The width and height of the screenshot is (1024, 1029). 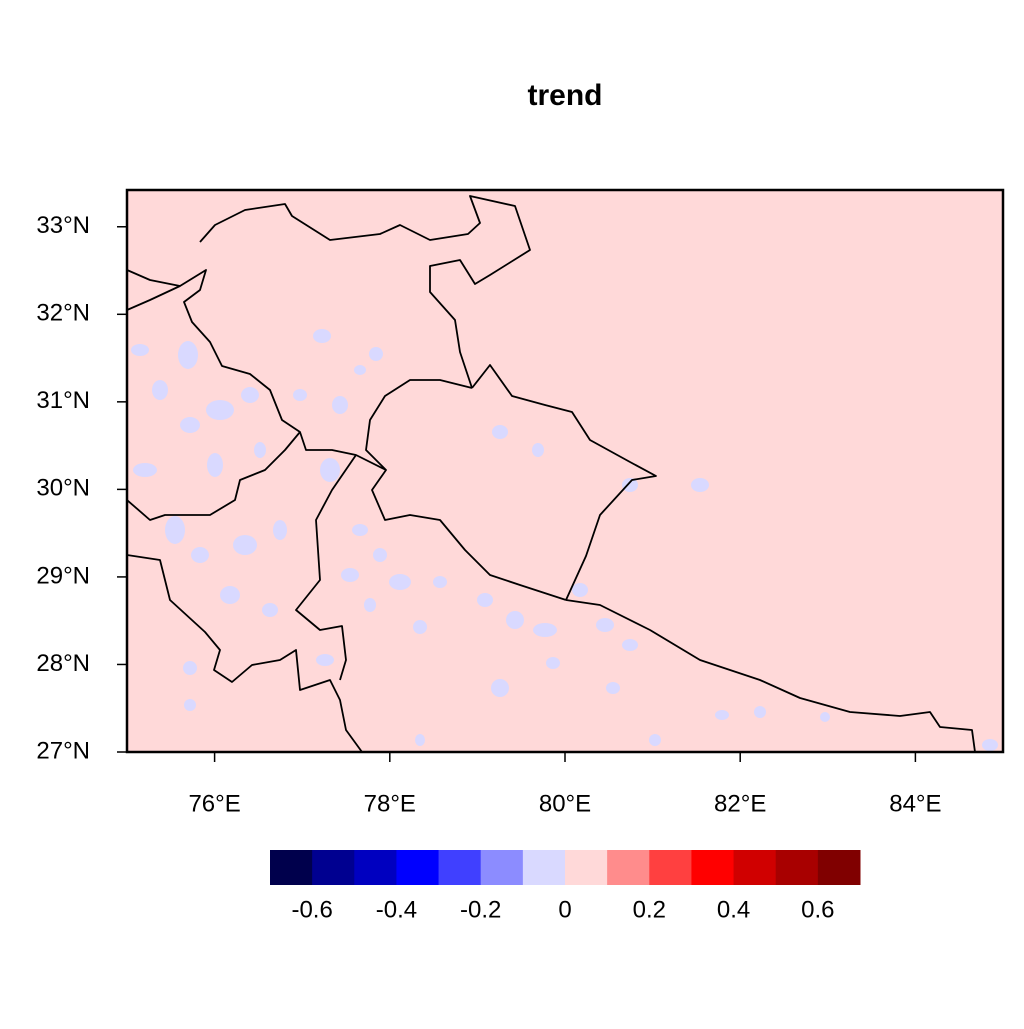 What do you see at coordinates (564, 909) in the screenshot?
I see `colorbar-label: 0` at bounding box center [564, 909].